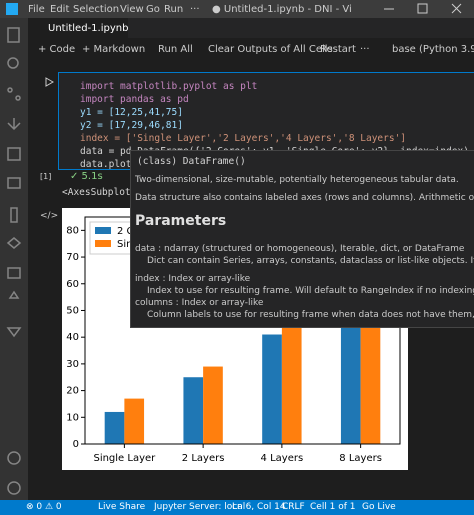  What do you see at coordinates (365, 49) in the screenshot?
I see `toolbar-button: ···` at bounding box center [365, 49].